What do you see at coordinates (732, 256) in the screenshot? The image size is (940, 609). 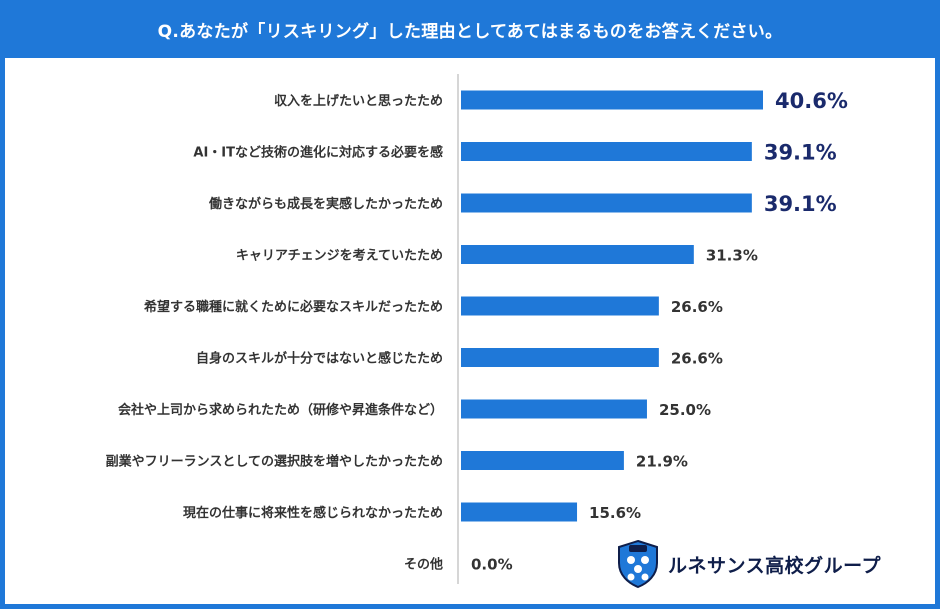 I see `value-label: 31.3%` at bounding box center [732, 256].